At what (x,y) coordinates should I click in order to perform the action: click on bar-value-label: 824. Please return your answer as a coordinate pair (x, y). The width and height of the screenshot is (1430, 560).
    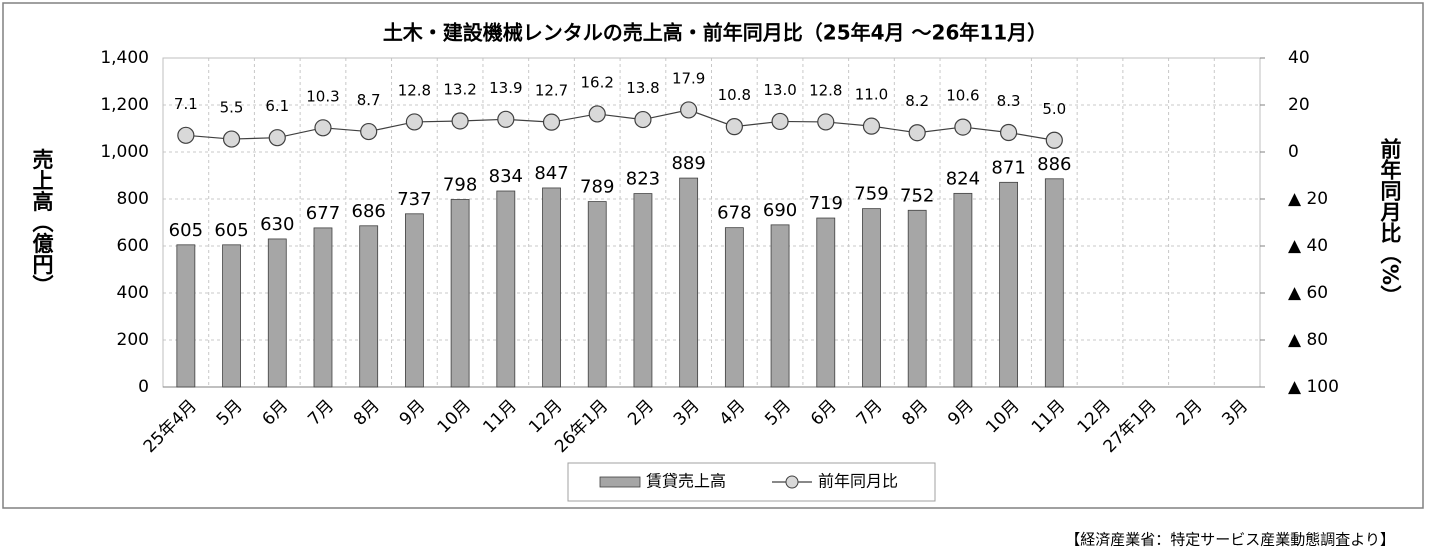
    Looking at the image, I should click on (963, 178).